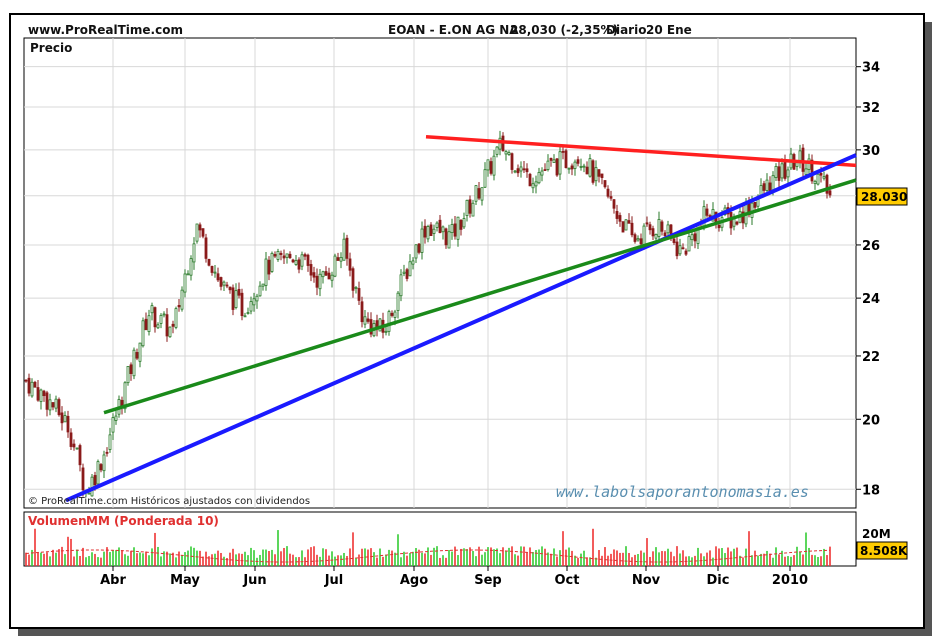  Describe the element at coordinates (428, 556) in the screenshot. I see `volume-moving-average` at that location.